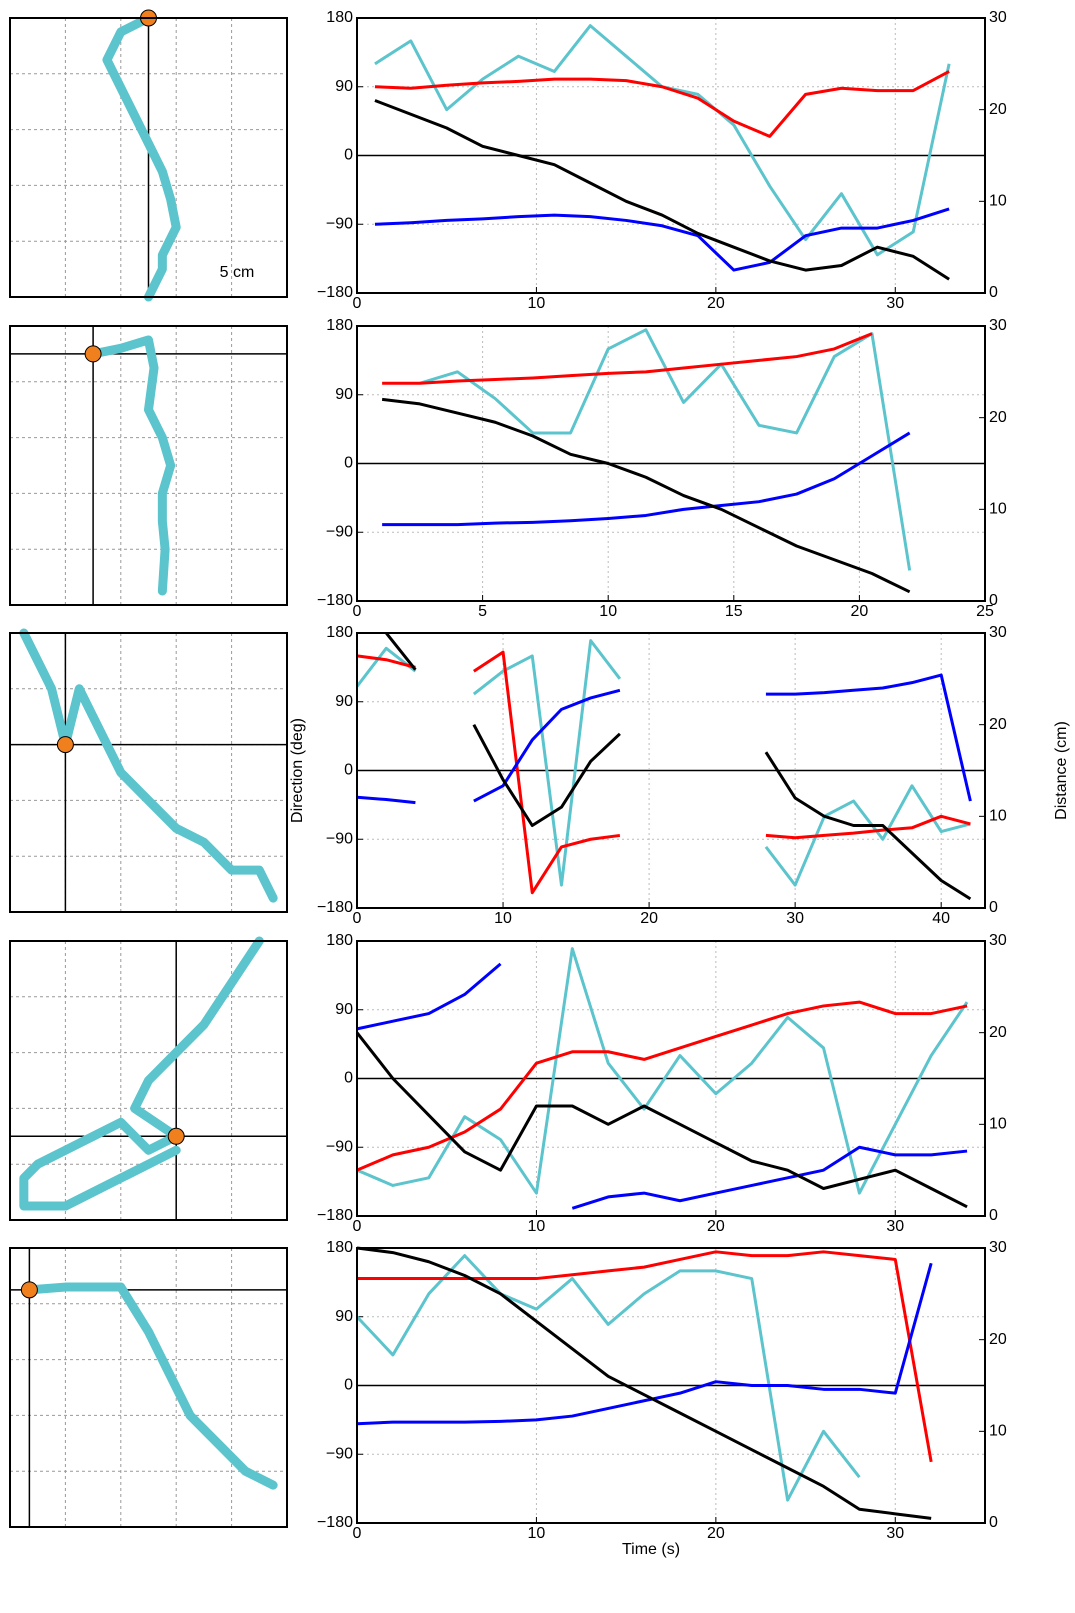  What do you see at coordinates (941, 918) in the screenshot?
I see `x-tick-label: 40` at bounding box center [941, 918].